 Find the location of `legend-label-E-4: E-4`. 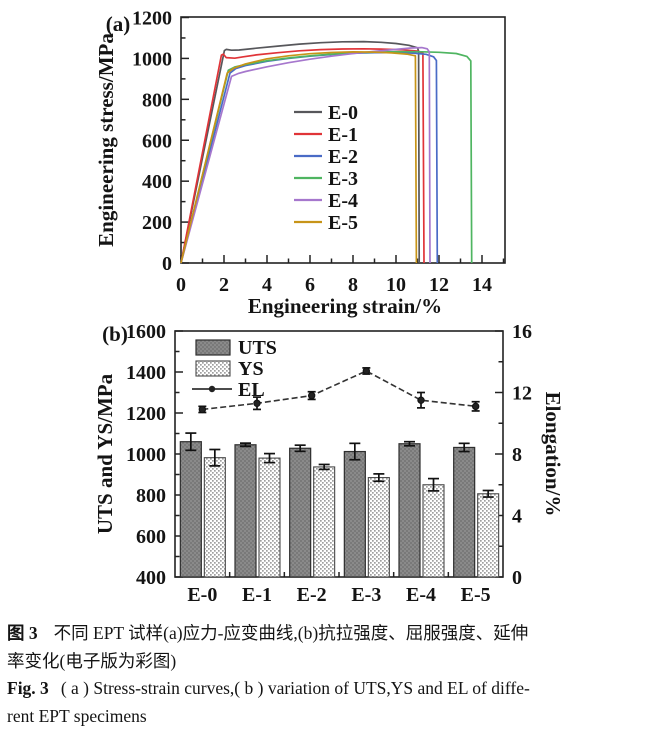

legend-label-E-4: E-4 is located at coordinates (343, 201).